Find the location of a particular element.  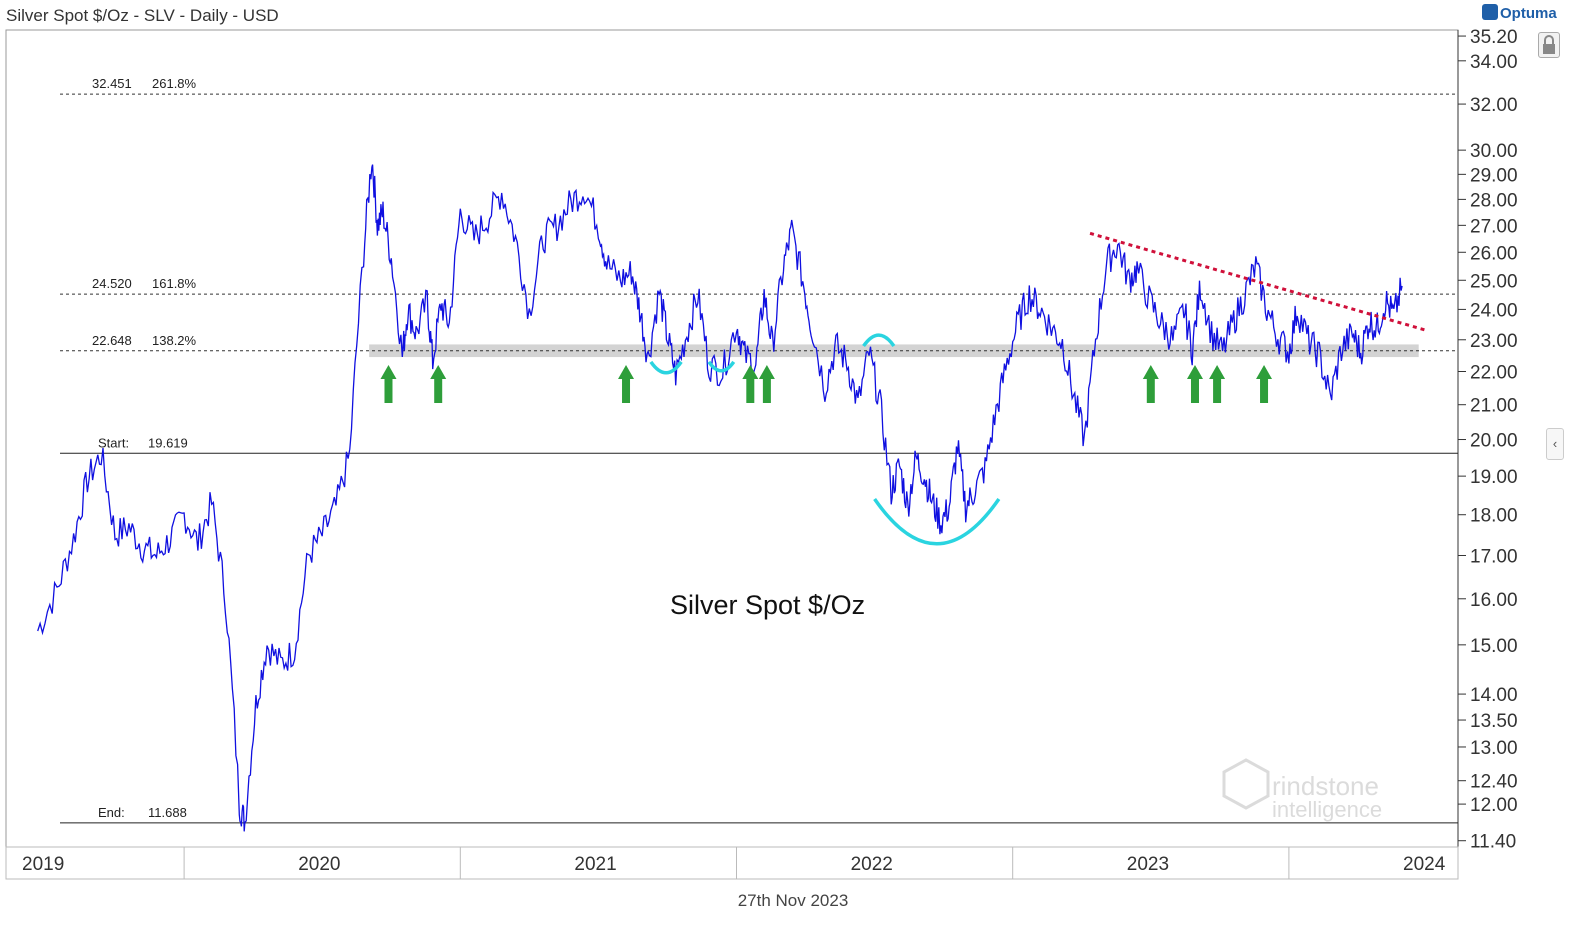

y-tick-label: 12.00 is located at coordinates (1494, 805).